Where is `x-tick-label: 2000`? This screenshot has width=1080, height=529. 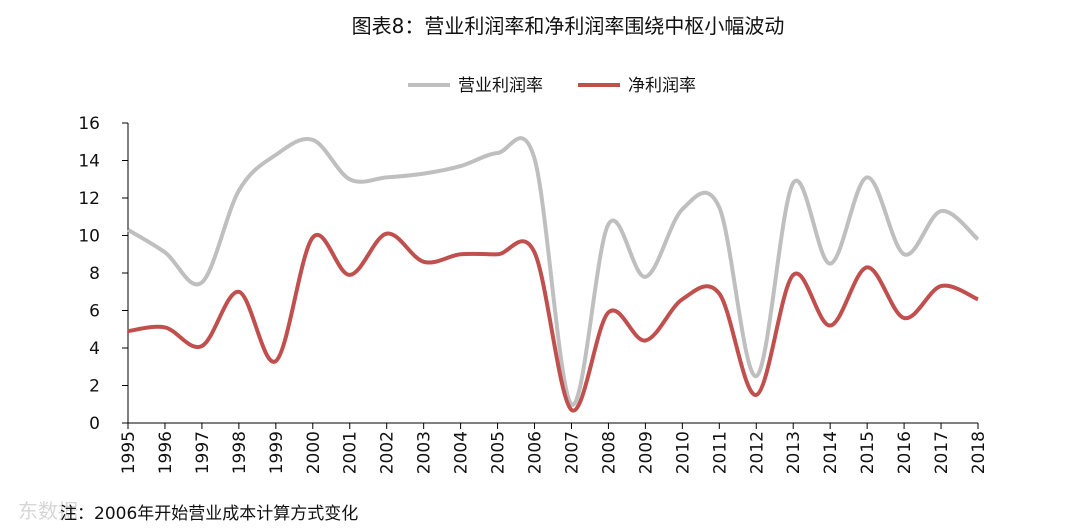 x-tick-label: 2000 is located at coordinates (314, 452).